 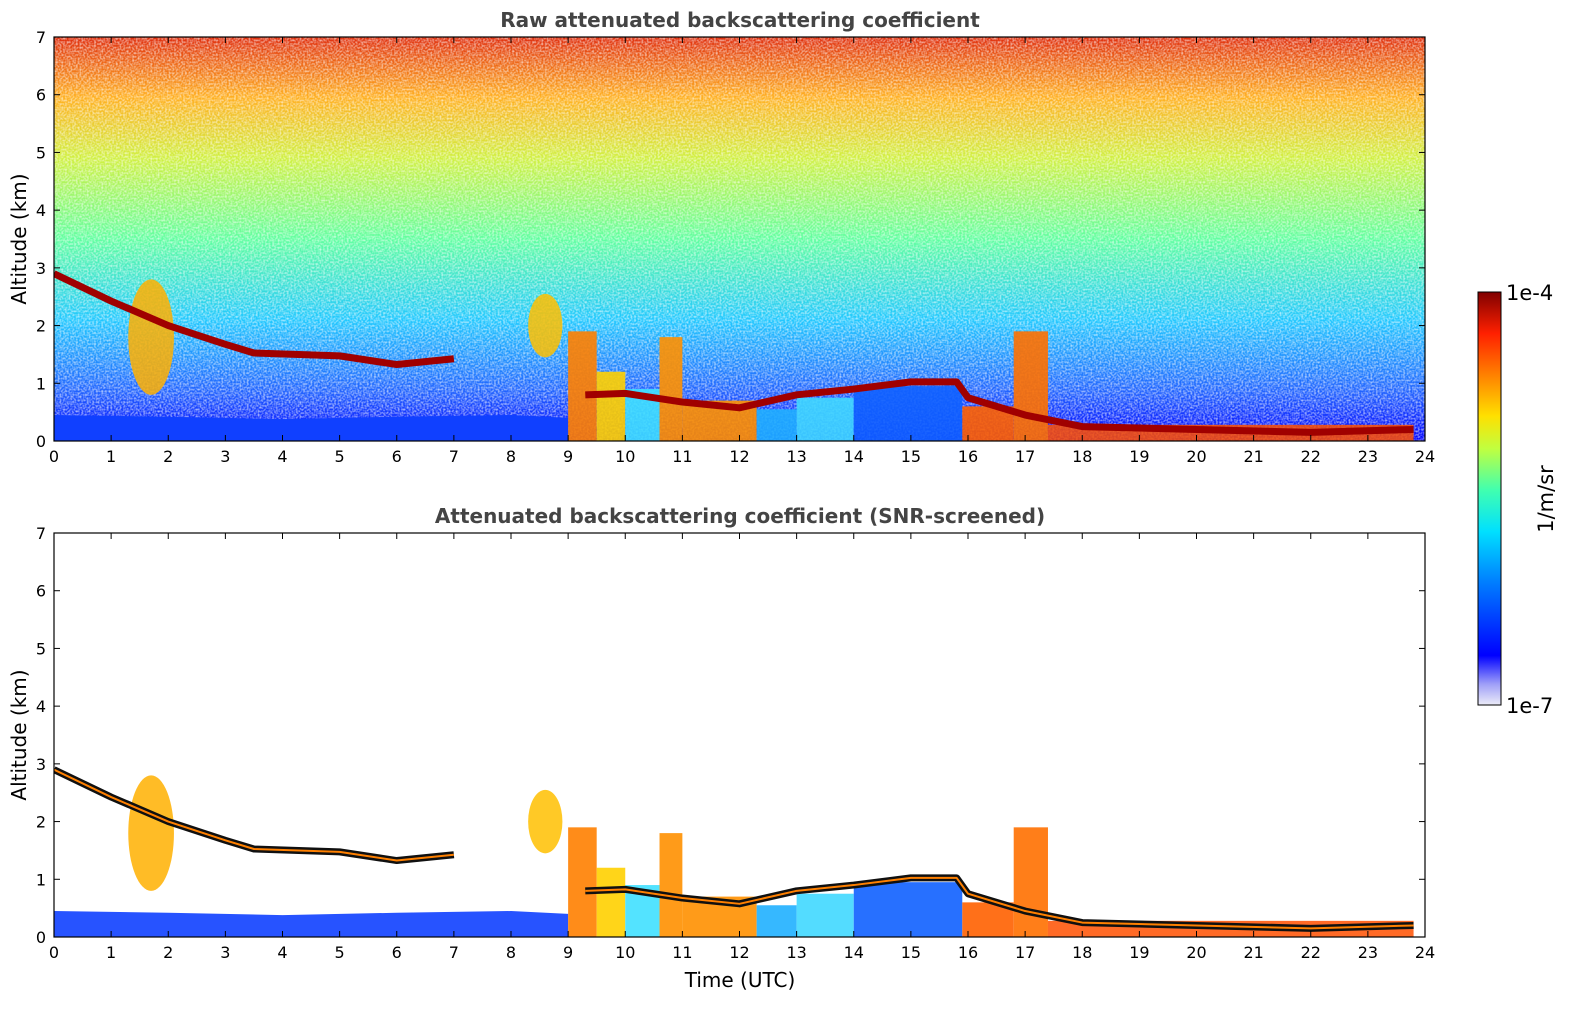 I want to click on y-tick-label: 7, so click(x=41, y=37).